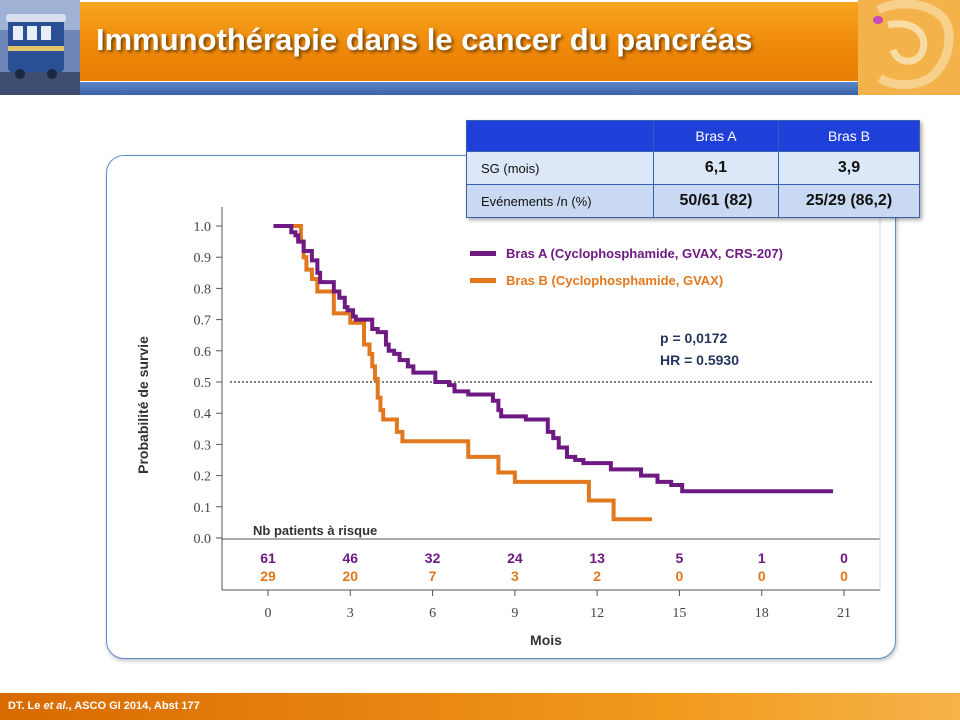  Describe the element at coordinates (716, 201) in the screenshot. I see `cell-arm-a: 50/61 (82)` at that location.